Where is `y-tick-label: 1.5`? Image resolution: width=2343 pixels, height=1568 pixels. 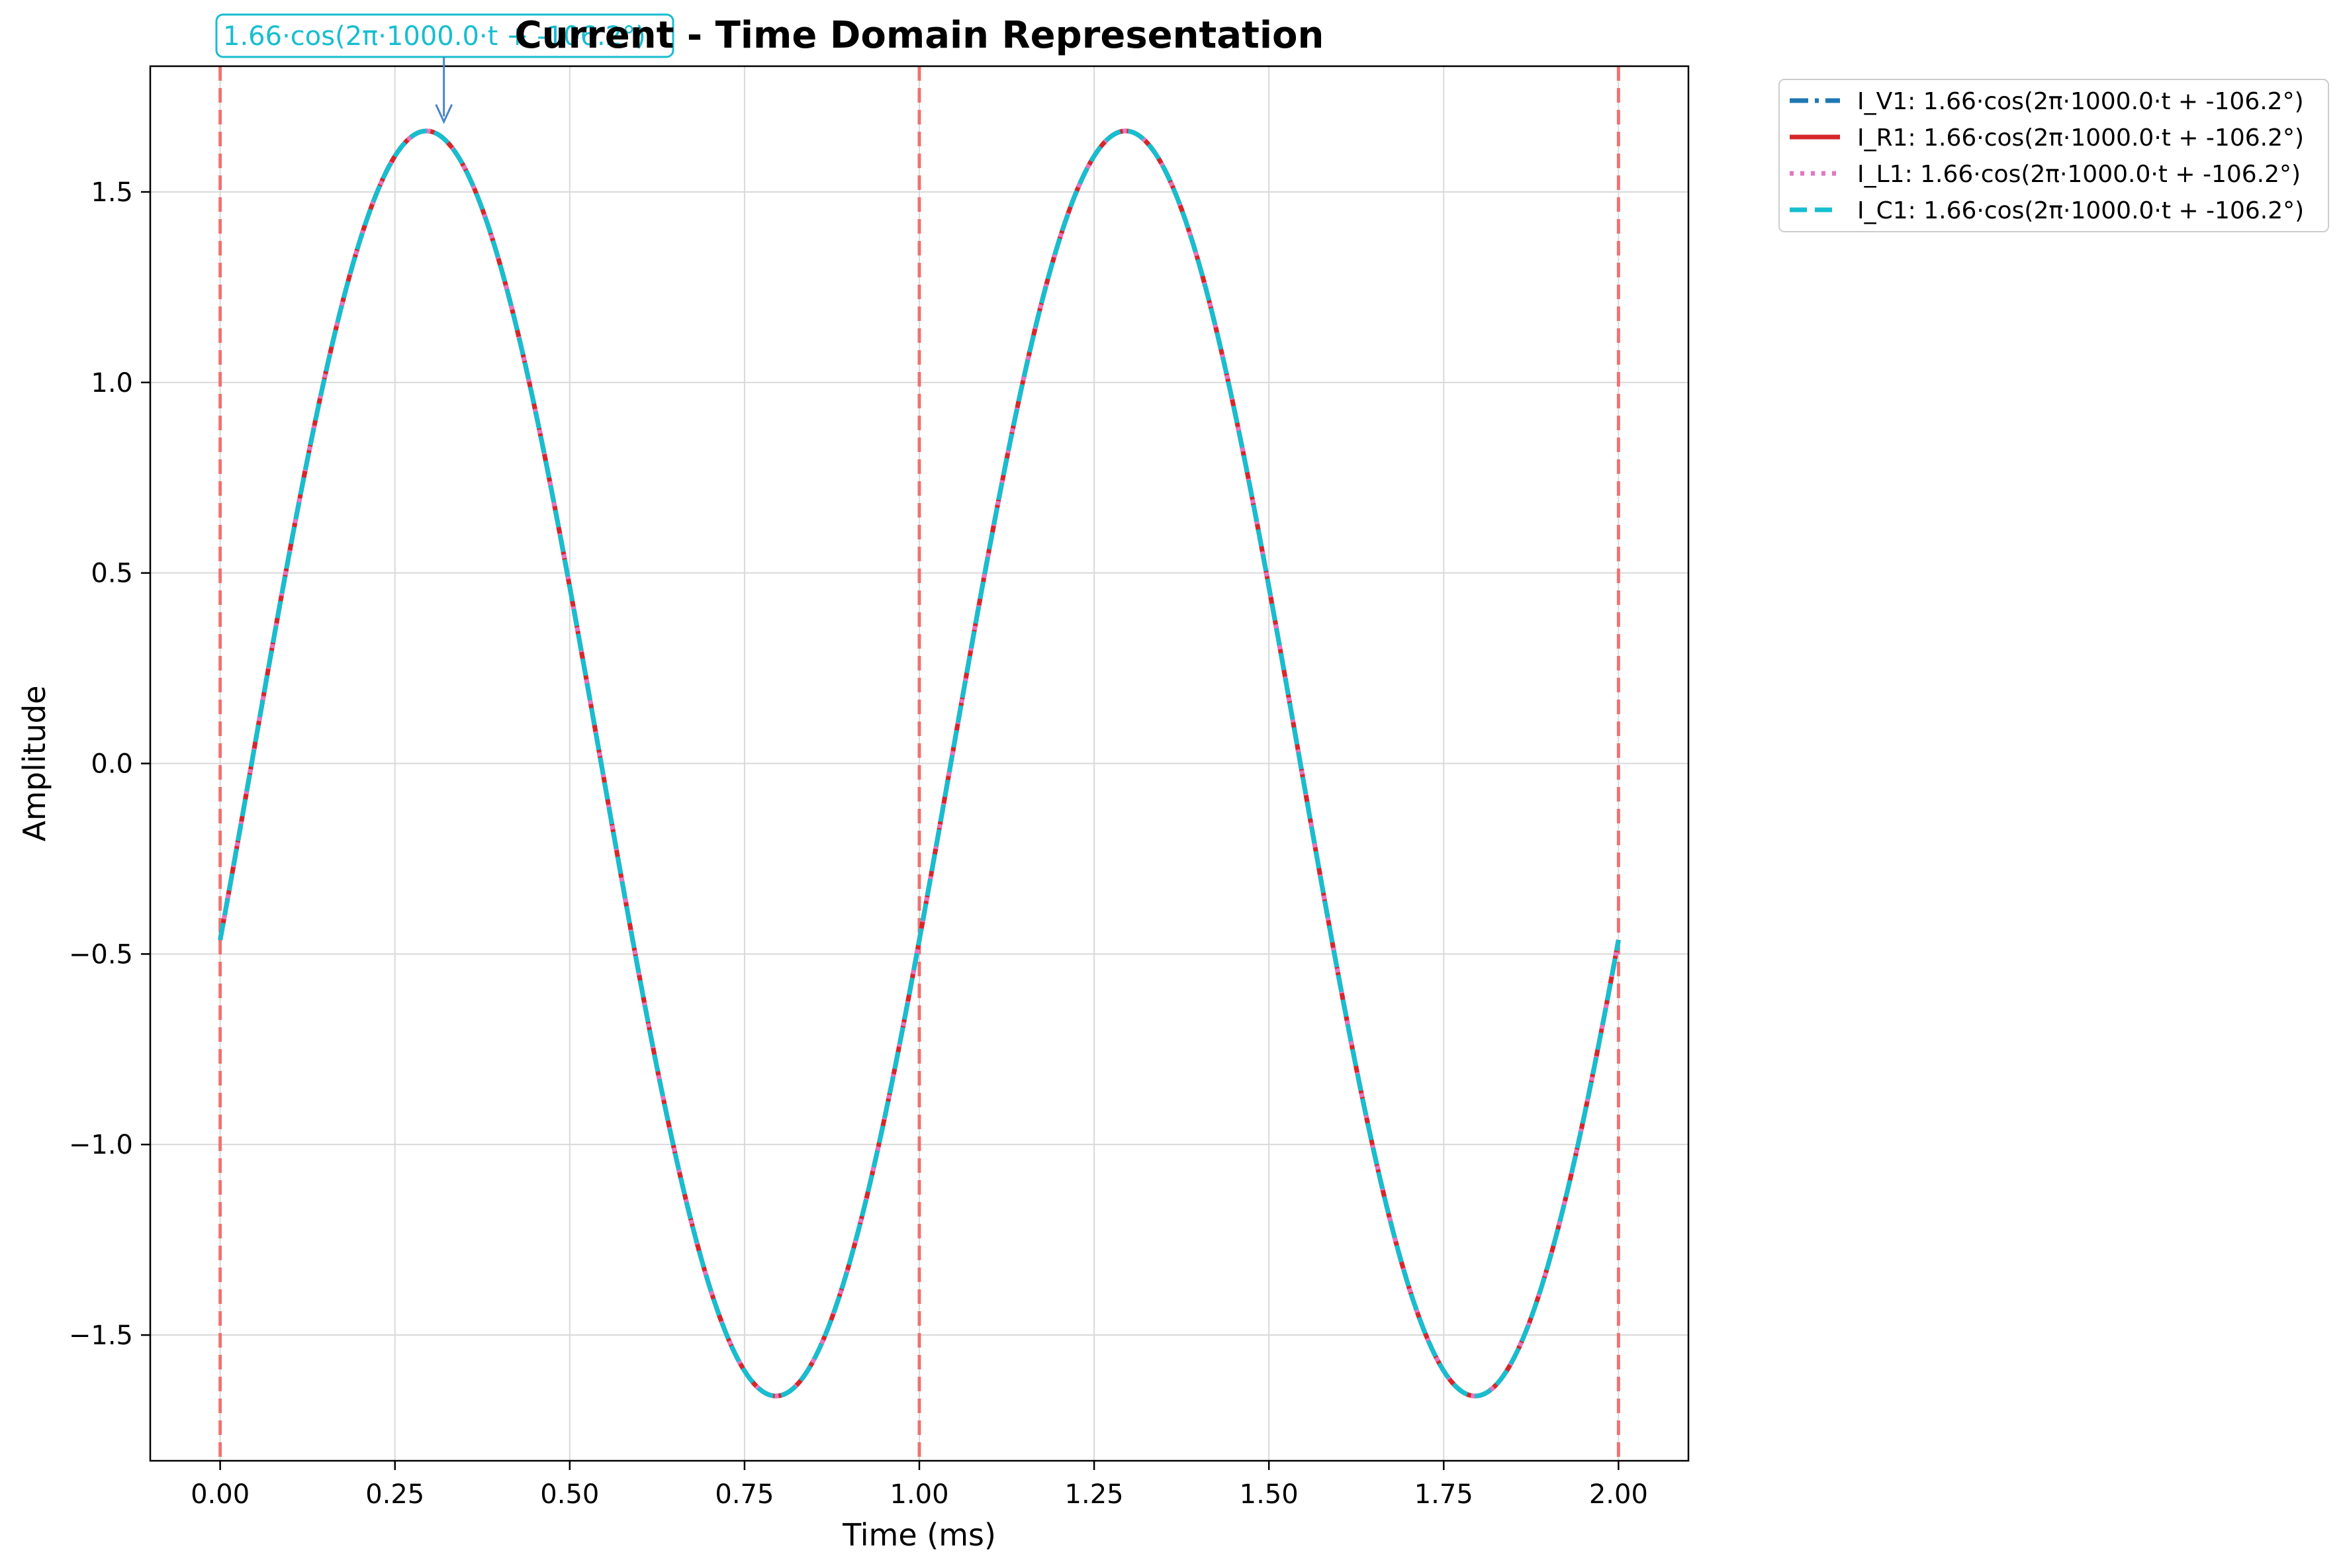
y-tick-label: 1.5 is located at coordinates (112, 192).